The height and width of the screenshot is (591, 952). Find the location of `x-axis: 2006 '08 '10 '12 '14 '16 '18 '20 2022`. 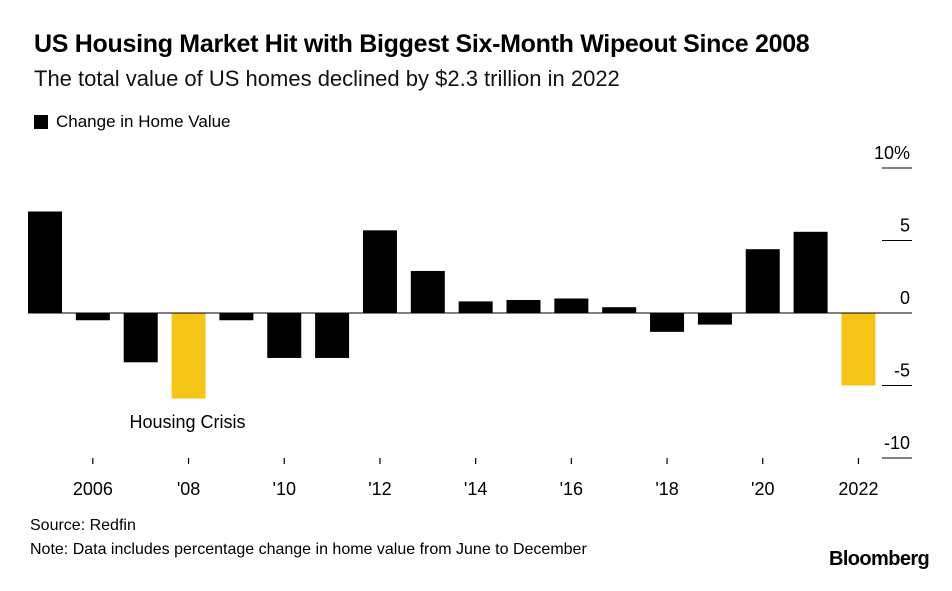

x-axis: 2006 '08 '10 '12 '14 '16 '18 '20 2022 is located at coordinates (475, 478).